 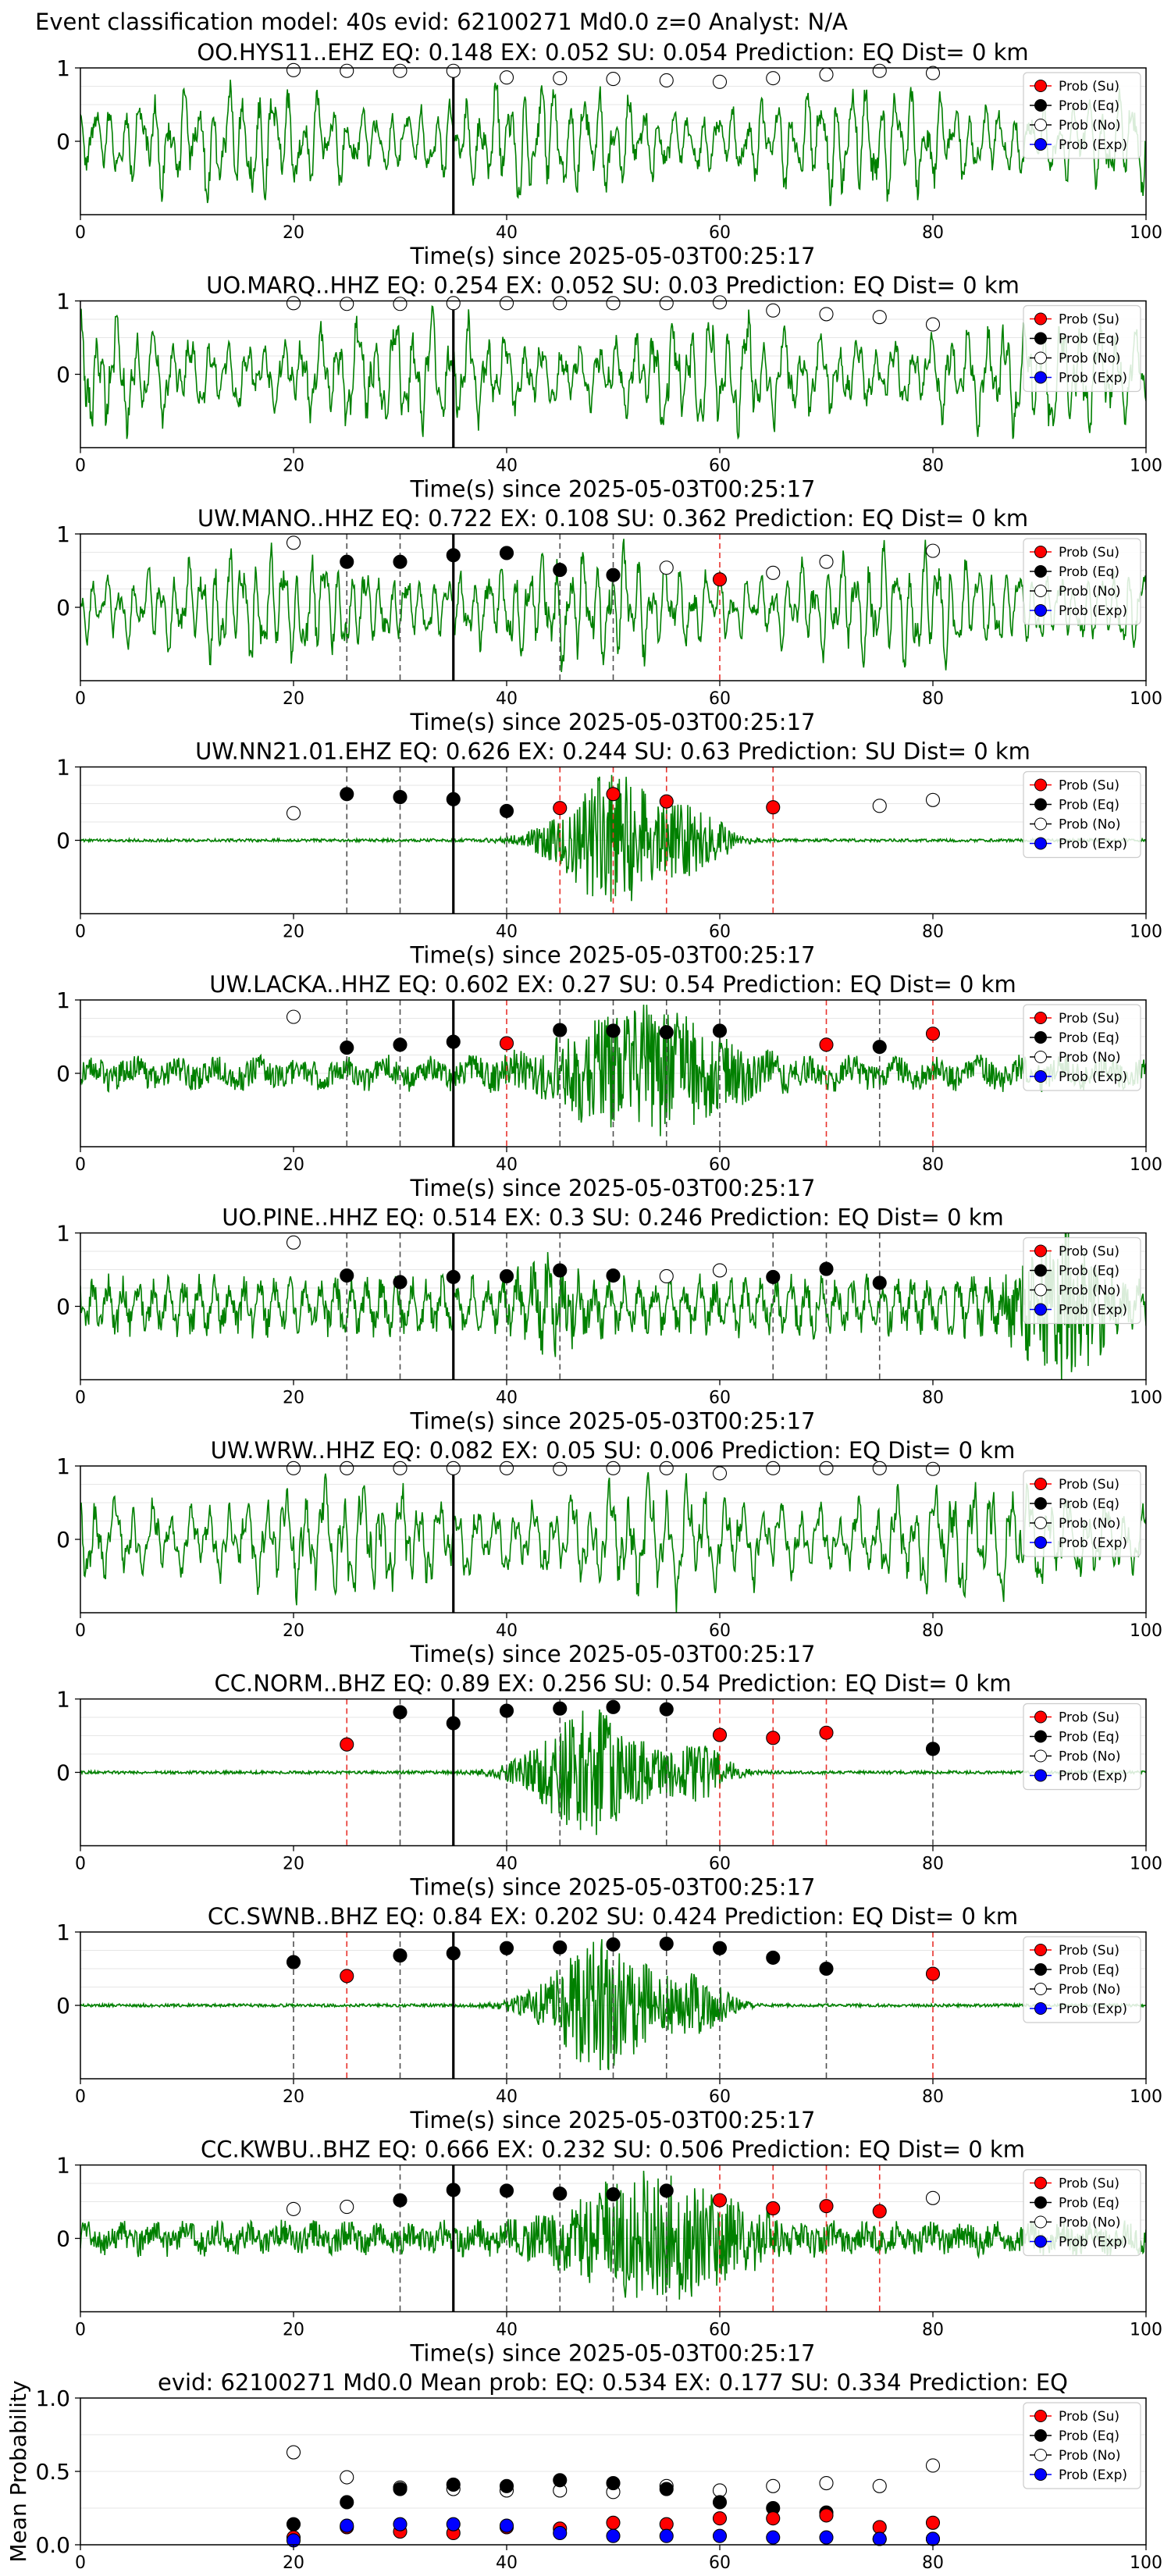 What do you see at coordinates (933, 1398) in the screenshot?
I see `x-tick-label: 80` at bounding box center [933, 1398].